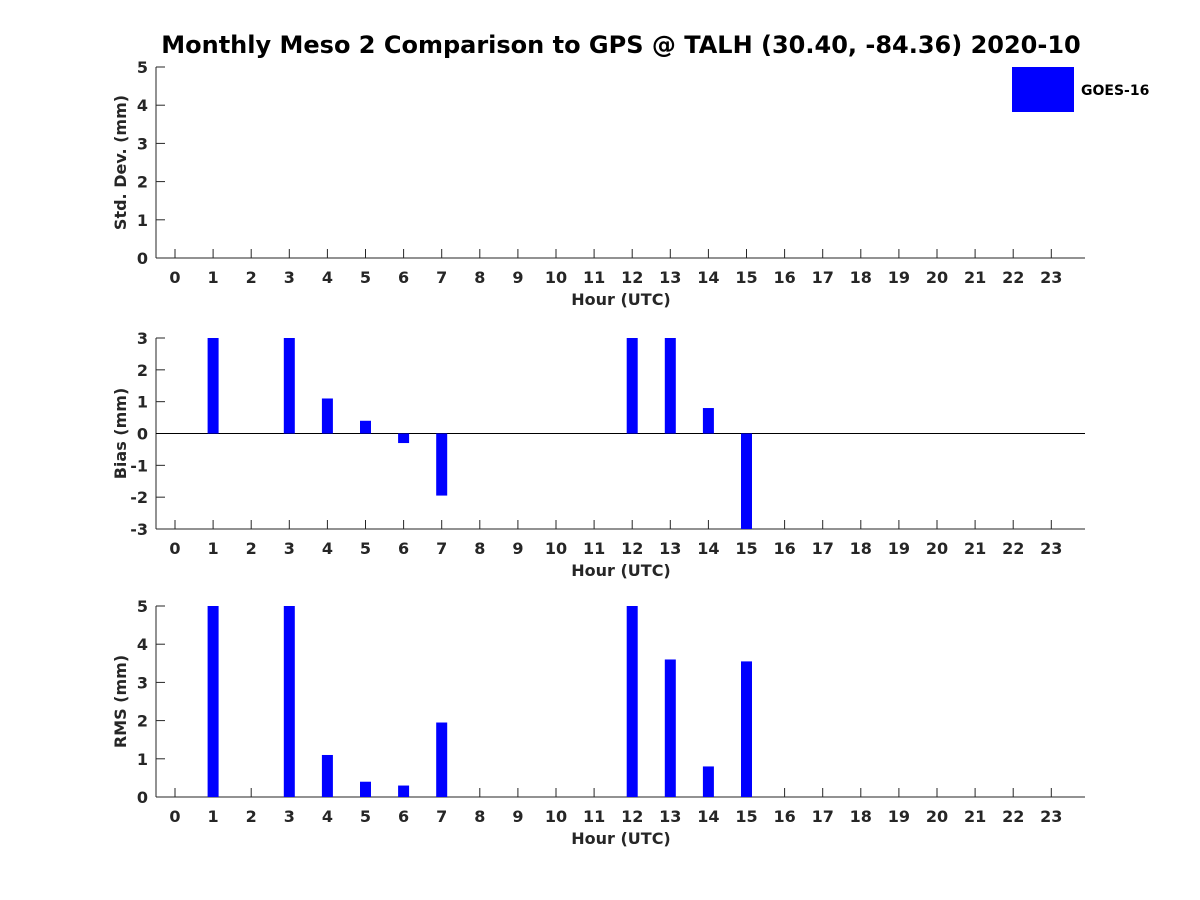  What do you see at coordinates (142, 606) in the screenshot?
I see `y-tick-label: 5` at bounding box center [142, 606].